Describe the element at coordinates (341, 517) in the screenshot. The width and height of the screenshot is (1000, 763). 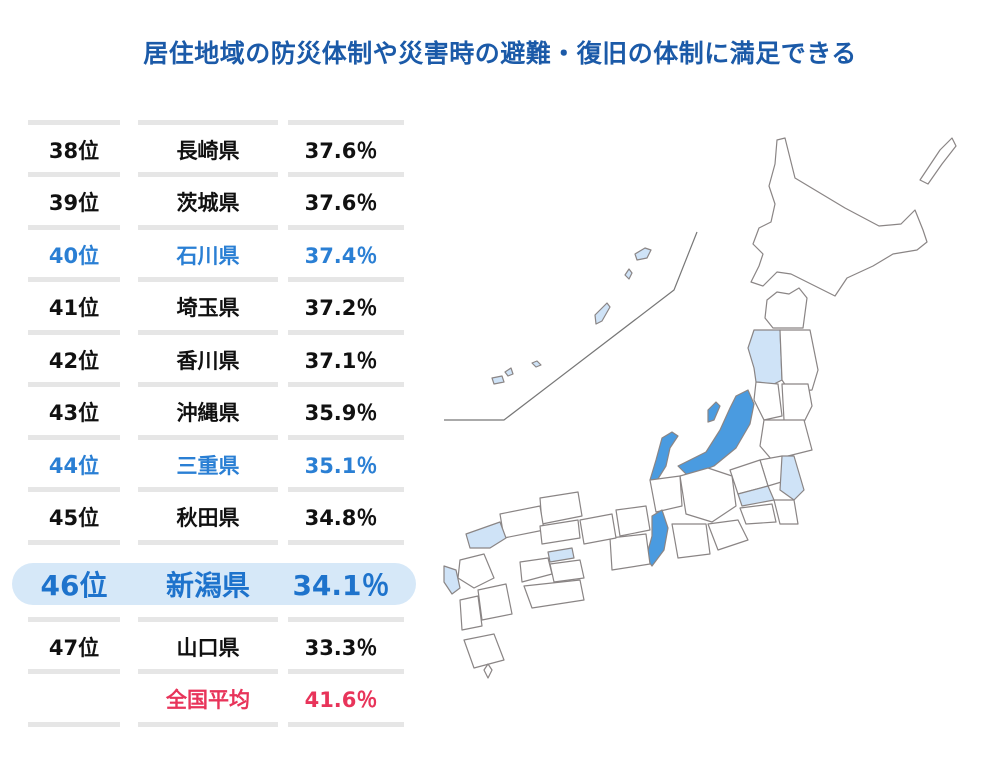
I see `percent: 34.8％` at that location.